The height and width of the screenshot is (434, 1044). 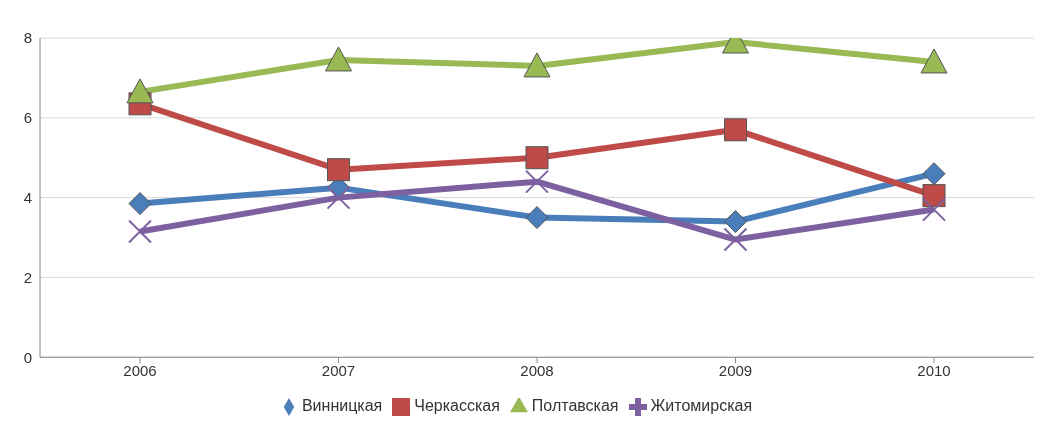 What do you see at coordinates (735, 370) in the screenshot?
I see `x-tick-label: 2009` at bounding box center [735, 370].